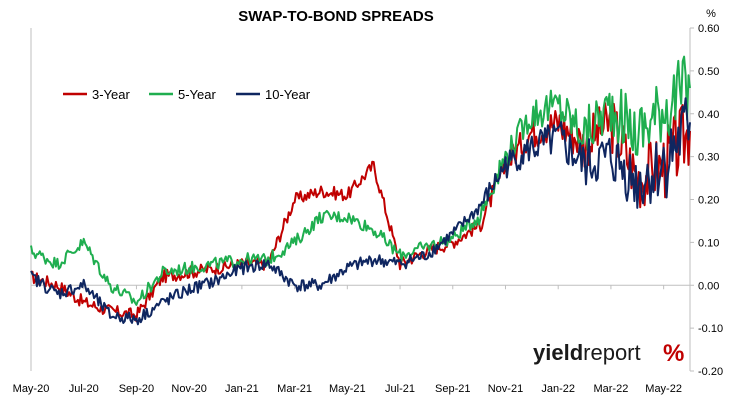 This screenshot has height=400, width=729. Describe the element at coordinates (336, 16) in the screenshot. I see `chart-title: SWAP-TO-BOND SPREADS` at that location.